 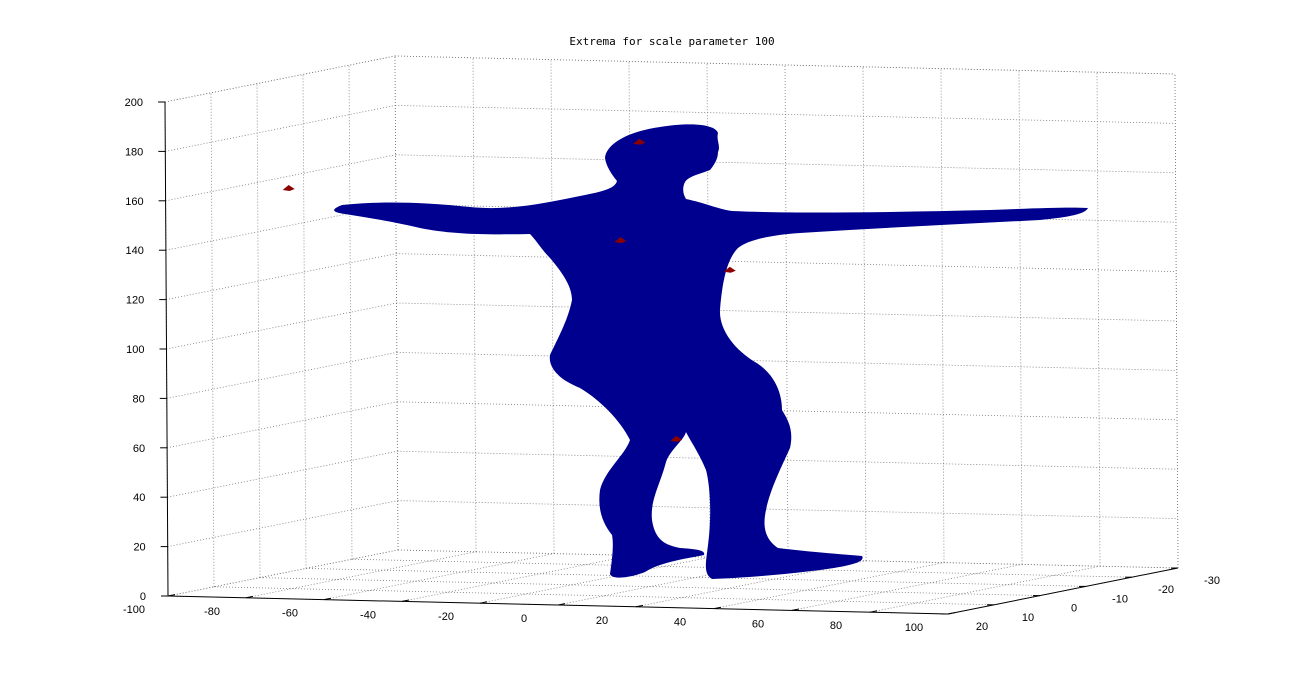 What do you see at coordinates (1120, 599) in the screenshot?
I see `y-tick-label: -10` at bounding box center [1120, 599].